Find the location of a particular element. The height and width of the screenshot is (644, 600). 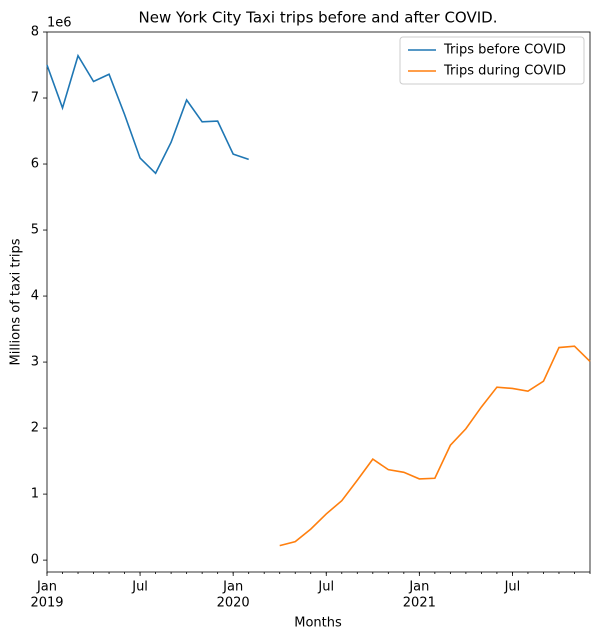

legend-box is located at coordinates (492, 60).